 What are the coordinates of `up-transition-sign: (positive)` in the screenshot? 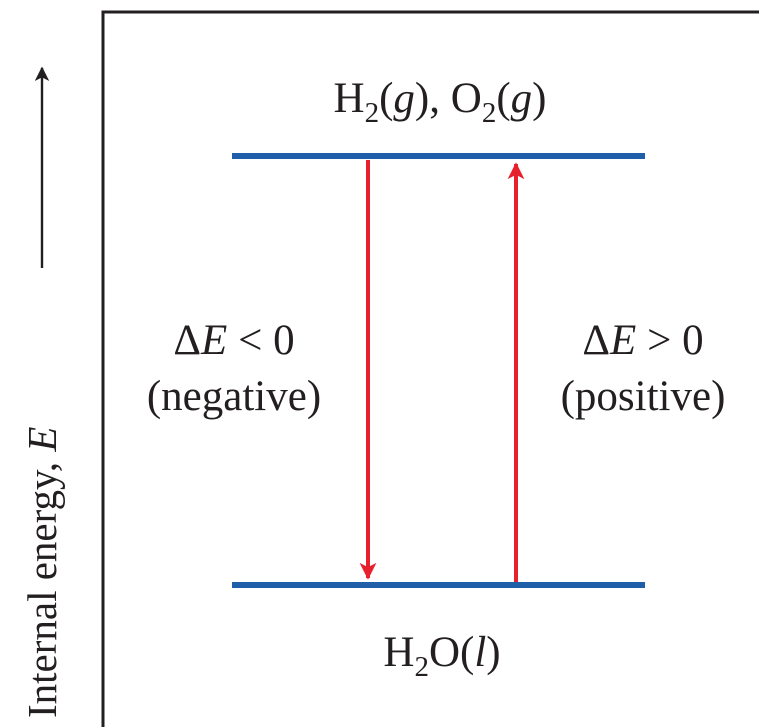 It's located at (643, 396).